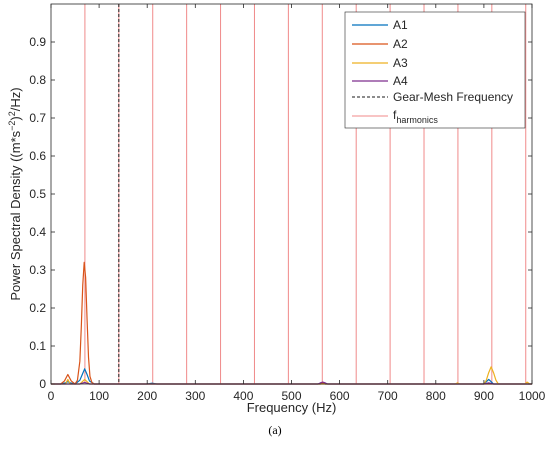 Image resolution: width=550 pixels, height=457 pixels. I want to click on legend-label-gear-mesh: Gear-Mesh Frequency, so click(453, 97).